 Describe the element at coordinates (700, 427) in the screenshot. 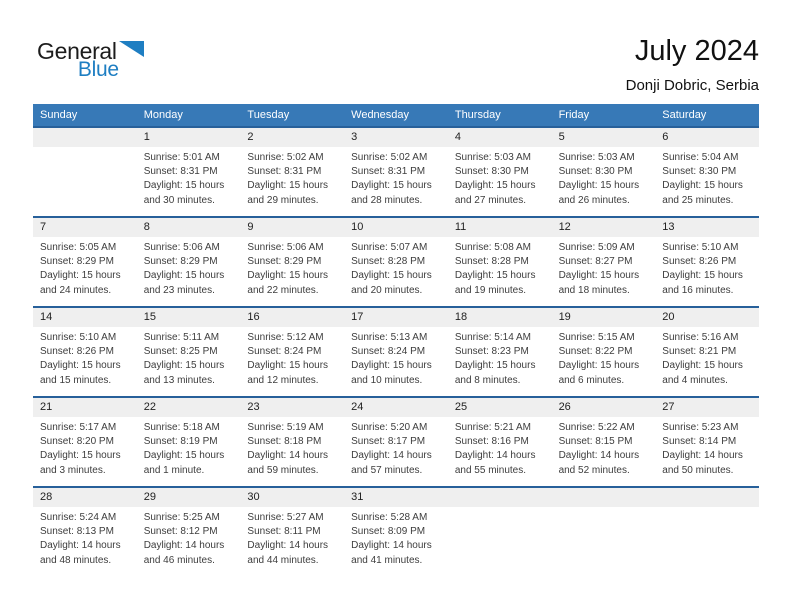

I see `detail-line: Sunrise: 5:23 AM` at that location.